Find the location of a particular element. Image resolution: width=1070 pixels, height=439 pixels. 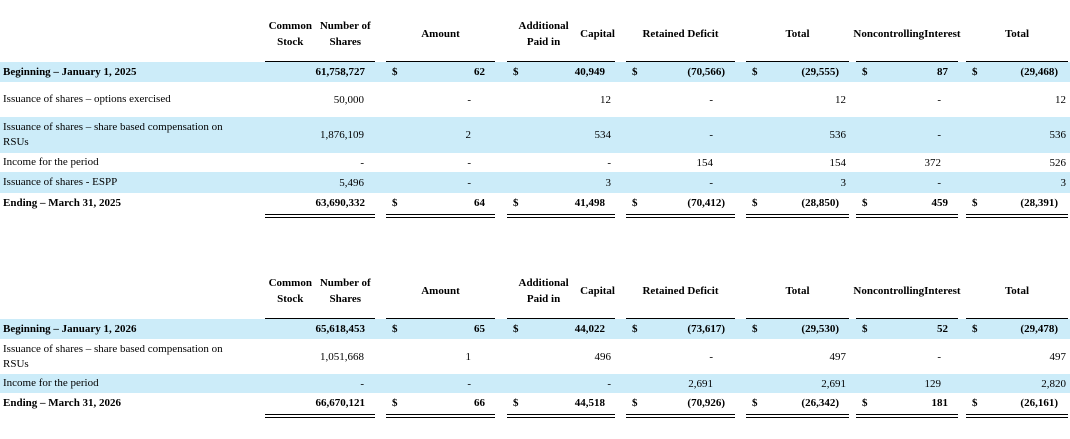

cell-total2: (29,468) is located at coordinates (1039, 72).